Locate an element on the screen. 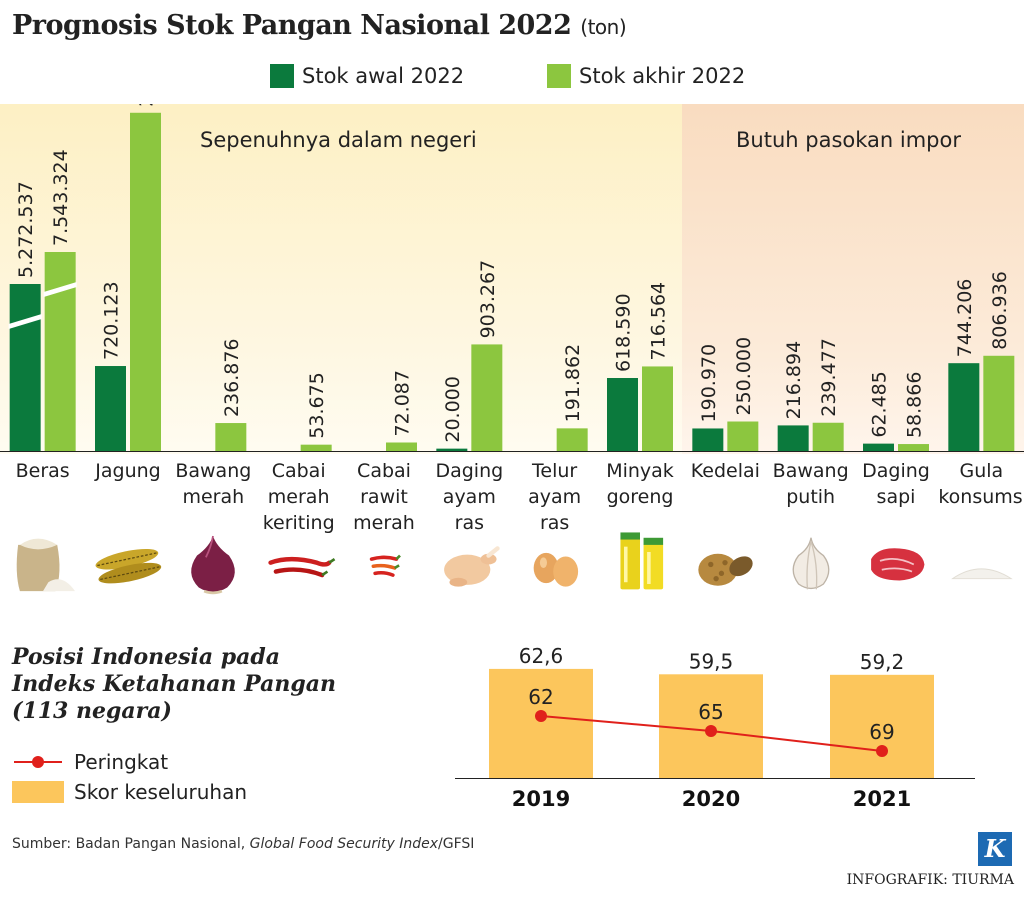 The width and height of the screenshot is (1024, 904). category-label-8: Kedelai is located at coordinates (725, 471).